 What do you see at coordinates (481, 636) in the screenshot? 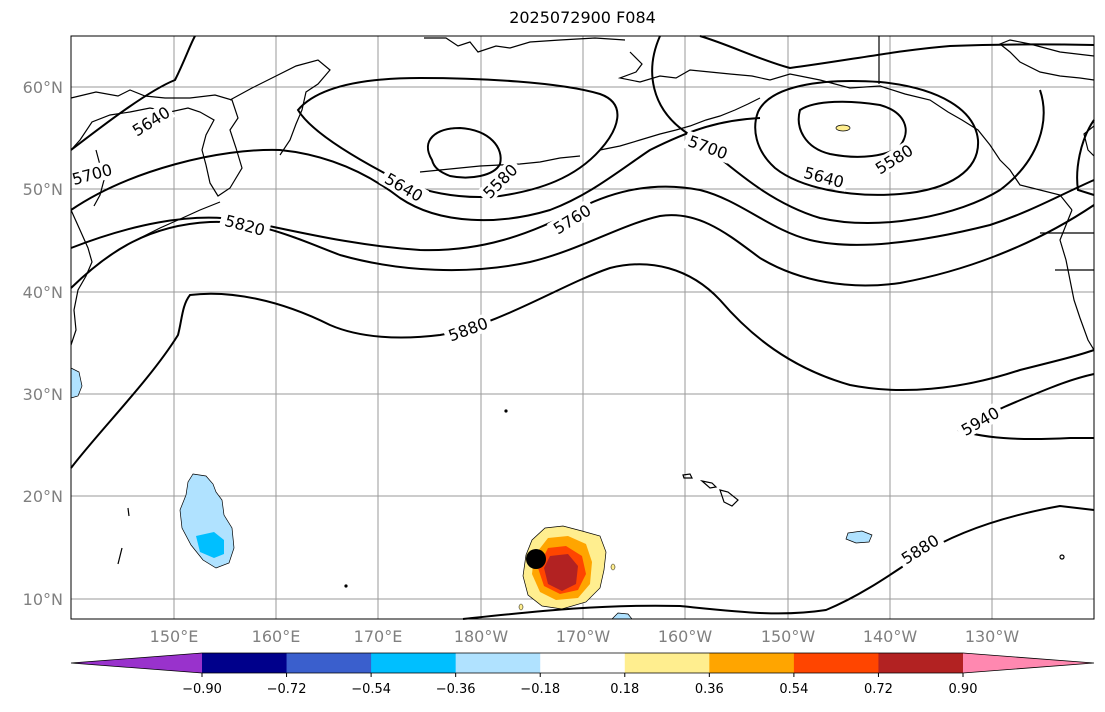
I see `lon-label: 180°W` at bounding box center [481, 636].